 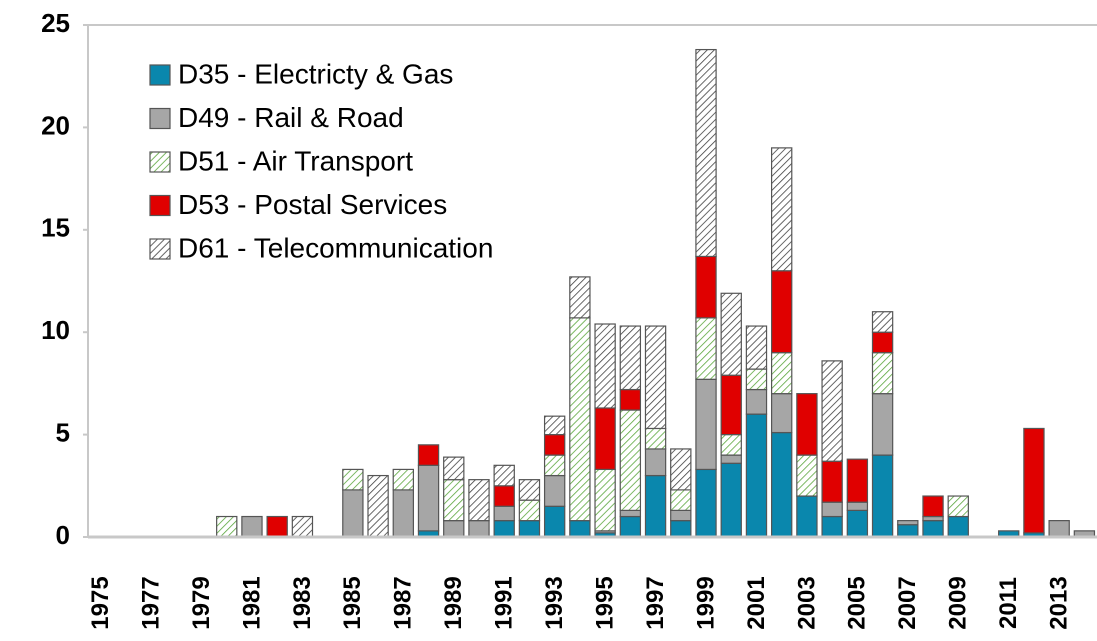 What do you see at coordinates (315, 73) in the screenshot?
I see `legend-label: D35 - Electricty & Gas` at bounding box center [315, 73].